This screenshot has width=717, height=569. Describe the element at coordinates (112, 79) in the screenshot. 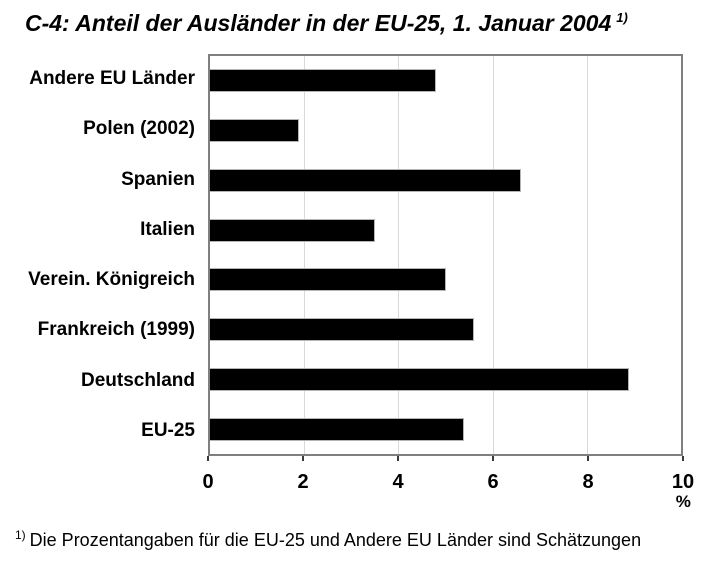

I see `category-label: Andere EU Länder` at that location.